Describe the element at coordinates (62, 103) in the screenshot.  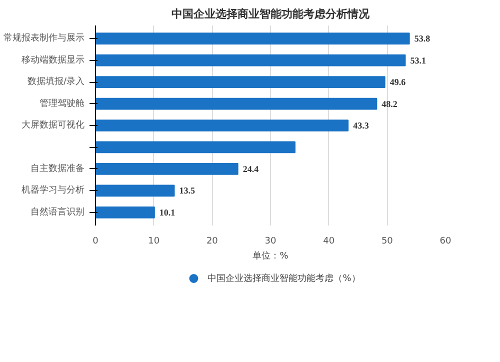
I see `y-tick-label: 管理驾驶舱` at that location.